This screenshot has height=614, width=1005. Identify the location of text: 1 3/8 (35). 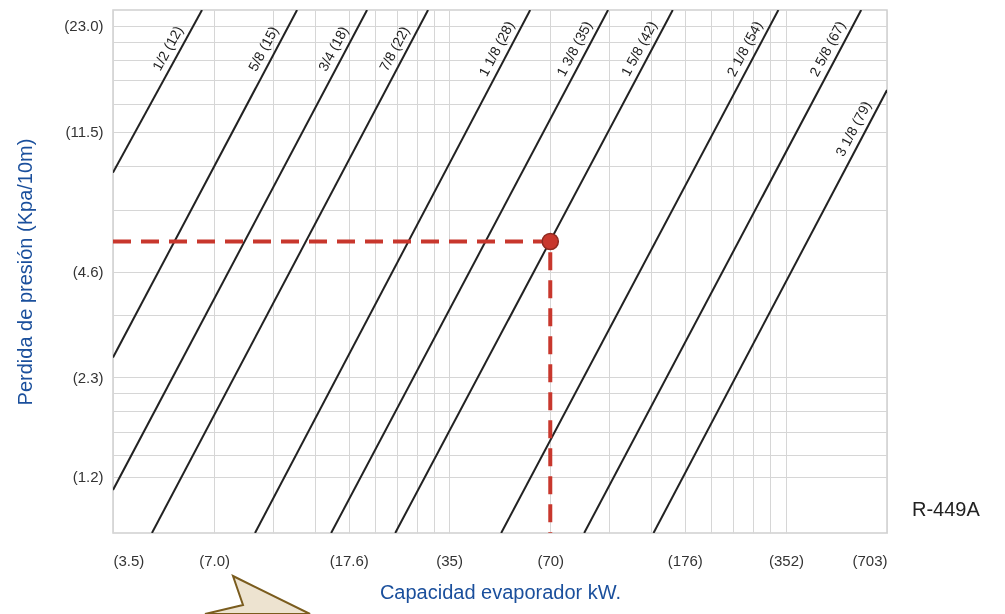
(574, 48).